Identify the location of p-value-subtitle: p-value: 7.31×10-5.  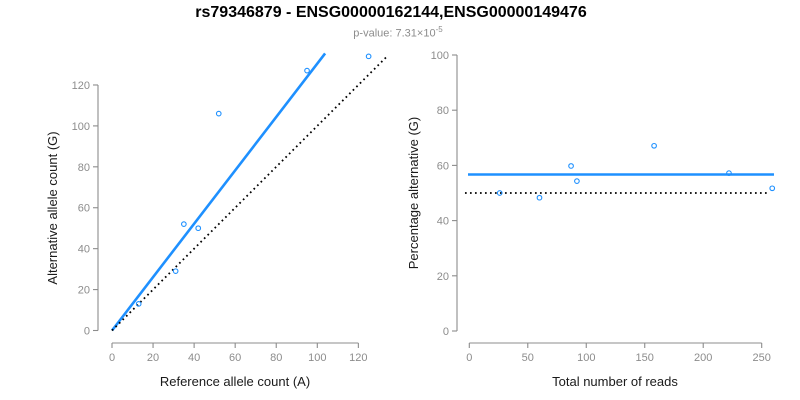
(398, 32).